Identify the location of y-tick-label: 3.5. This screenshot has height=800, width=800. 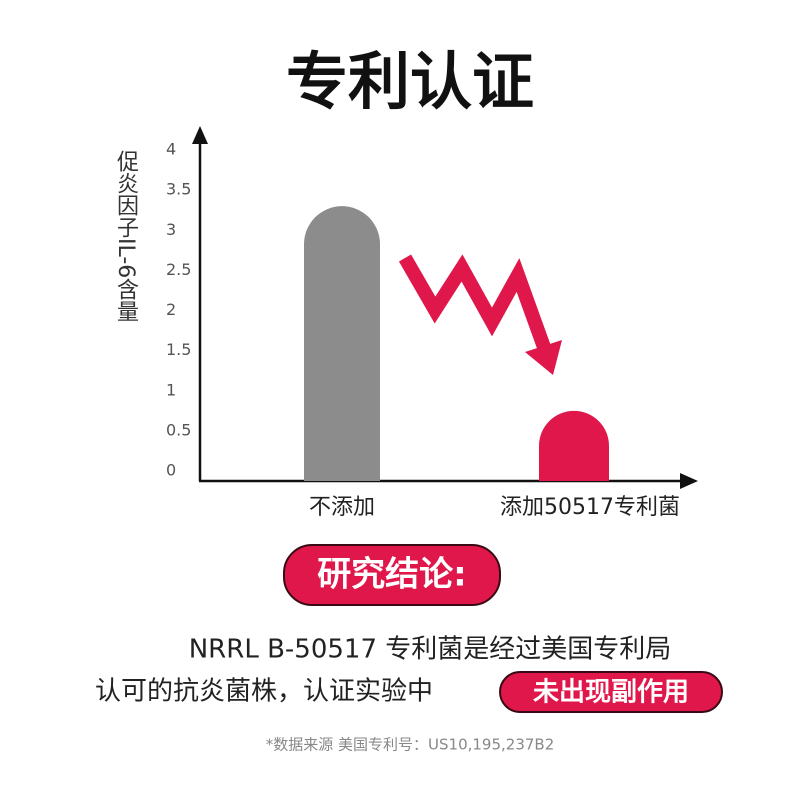
(178, 189).